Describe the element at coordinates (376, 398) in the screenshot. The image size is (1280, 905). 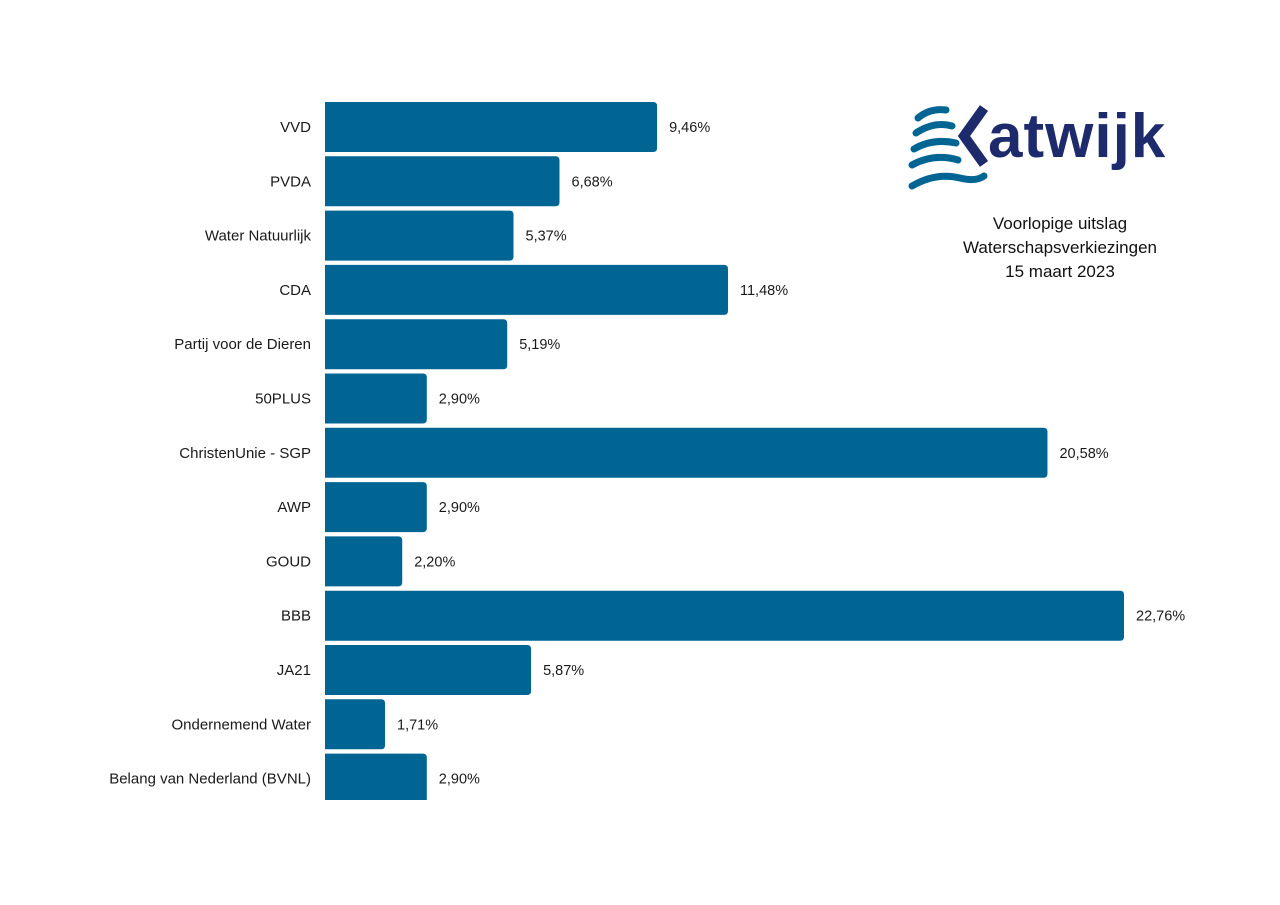
I see `bar-50plus` at that location.